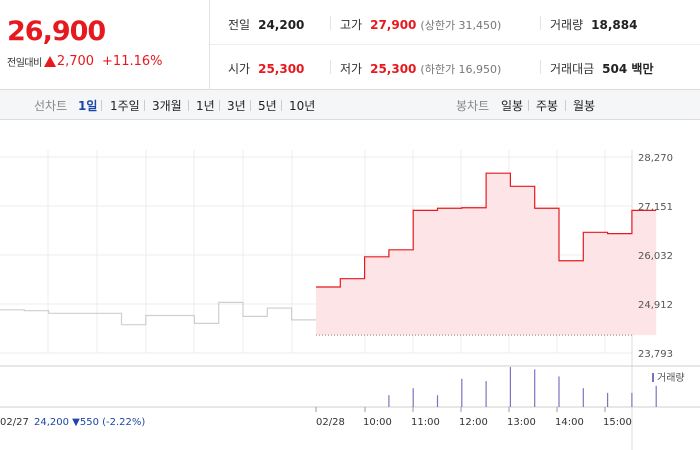  I want to click on trade-value-label: 거래대금, so click(572, 69).